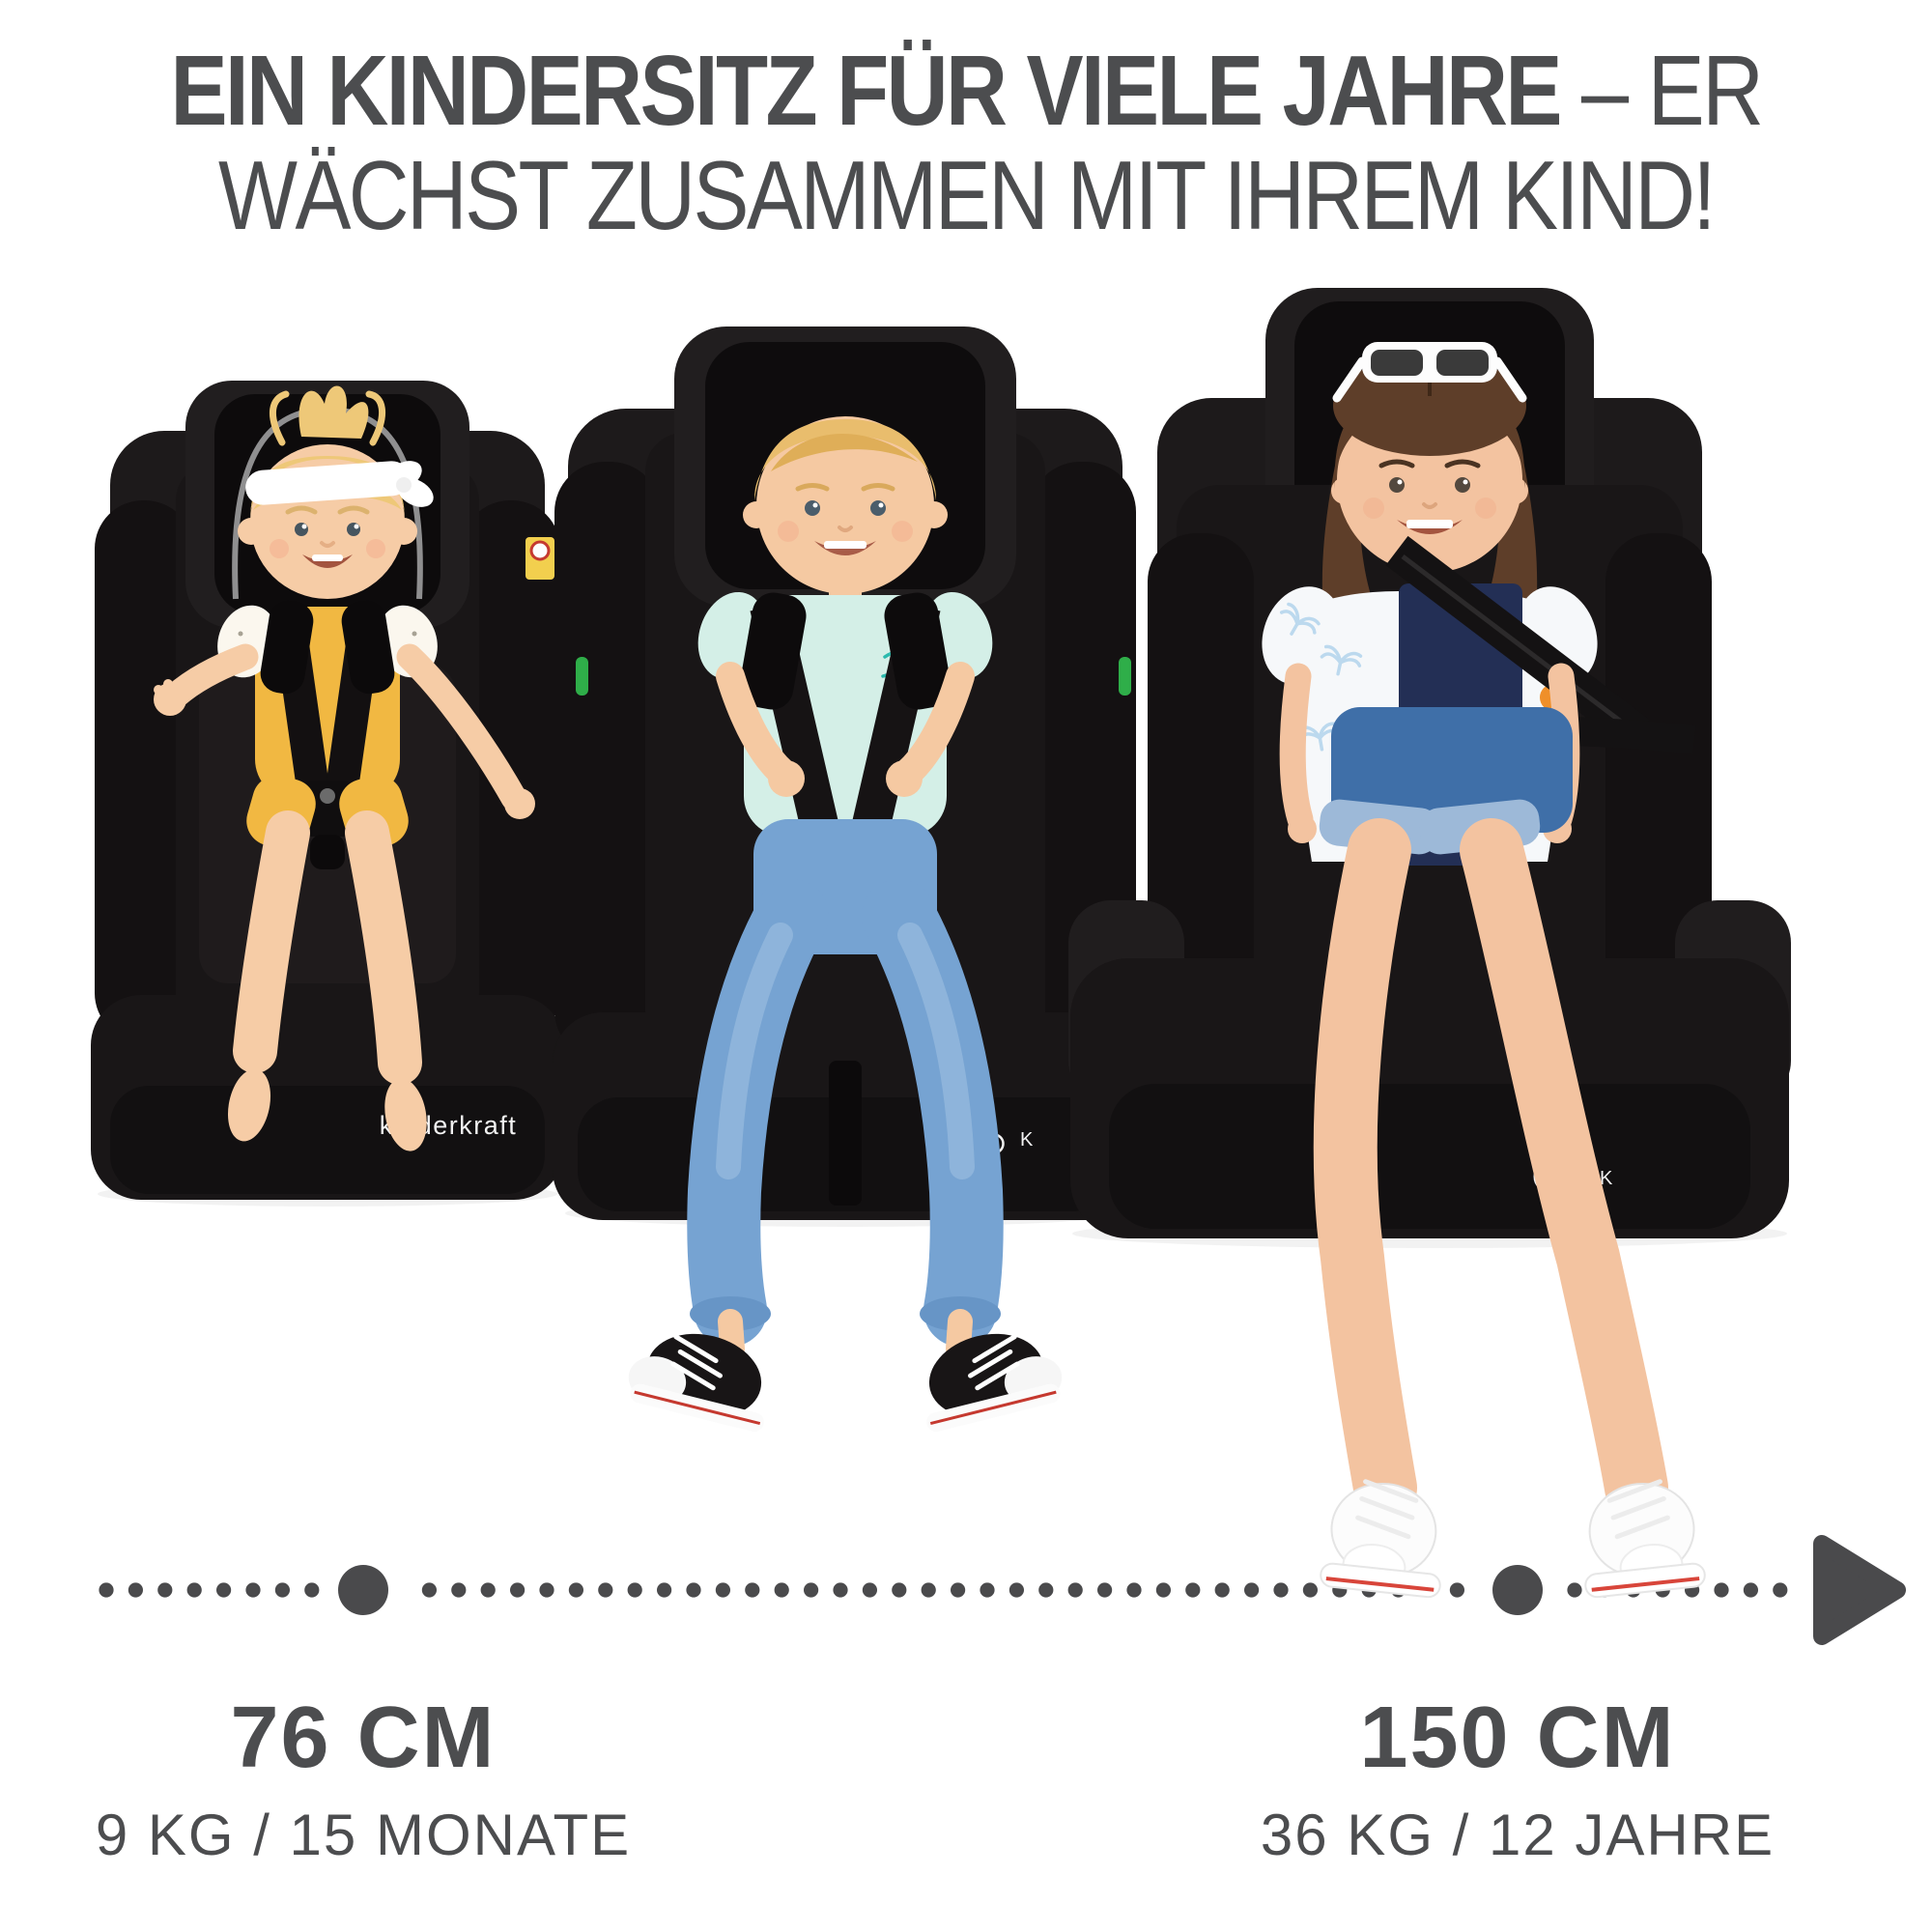 The image size is (1932, 1932). I want to click on child-figure, so click(1484, 970).